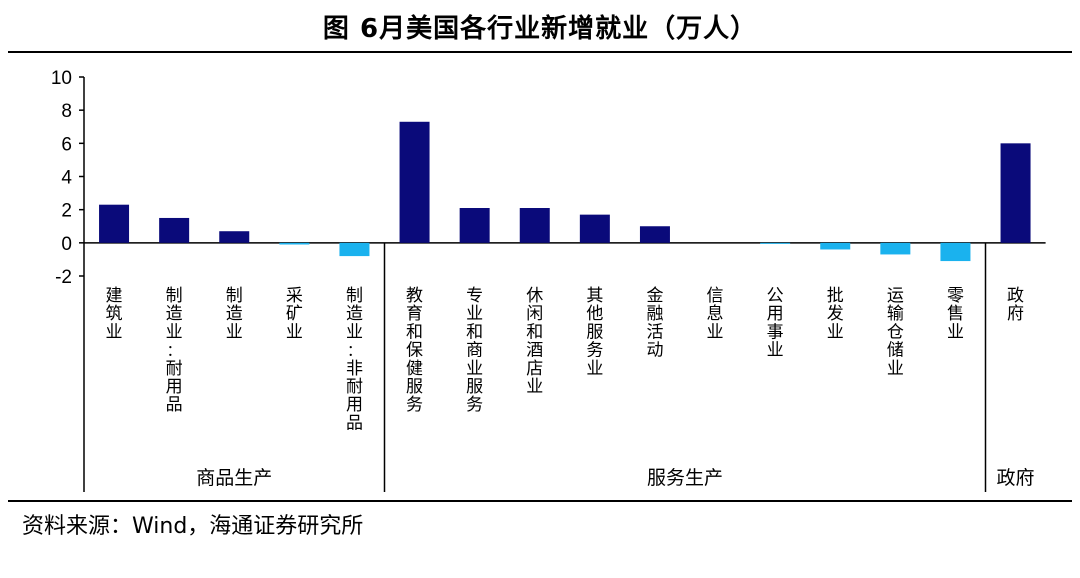  Describe the element at coordinates (654, 323) in the screenshot. I see `category-label: 金融活动` at that location.